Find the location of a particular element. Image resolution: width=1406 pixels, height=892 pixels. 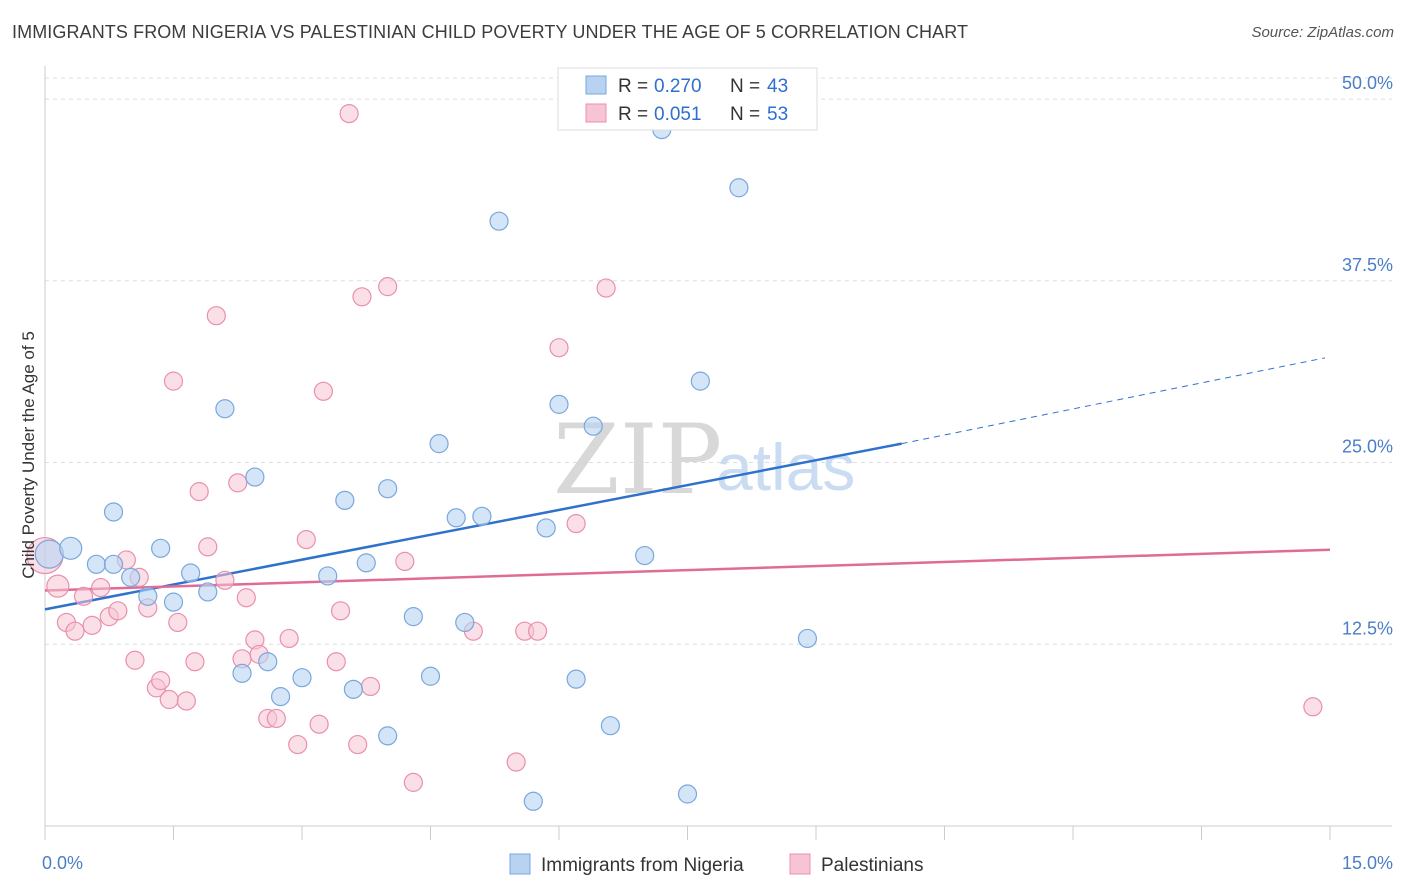

bottom-legend: Immigrants from Nigeria Palestinians is located at coordinates (716, 864).